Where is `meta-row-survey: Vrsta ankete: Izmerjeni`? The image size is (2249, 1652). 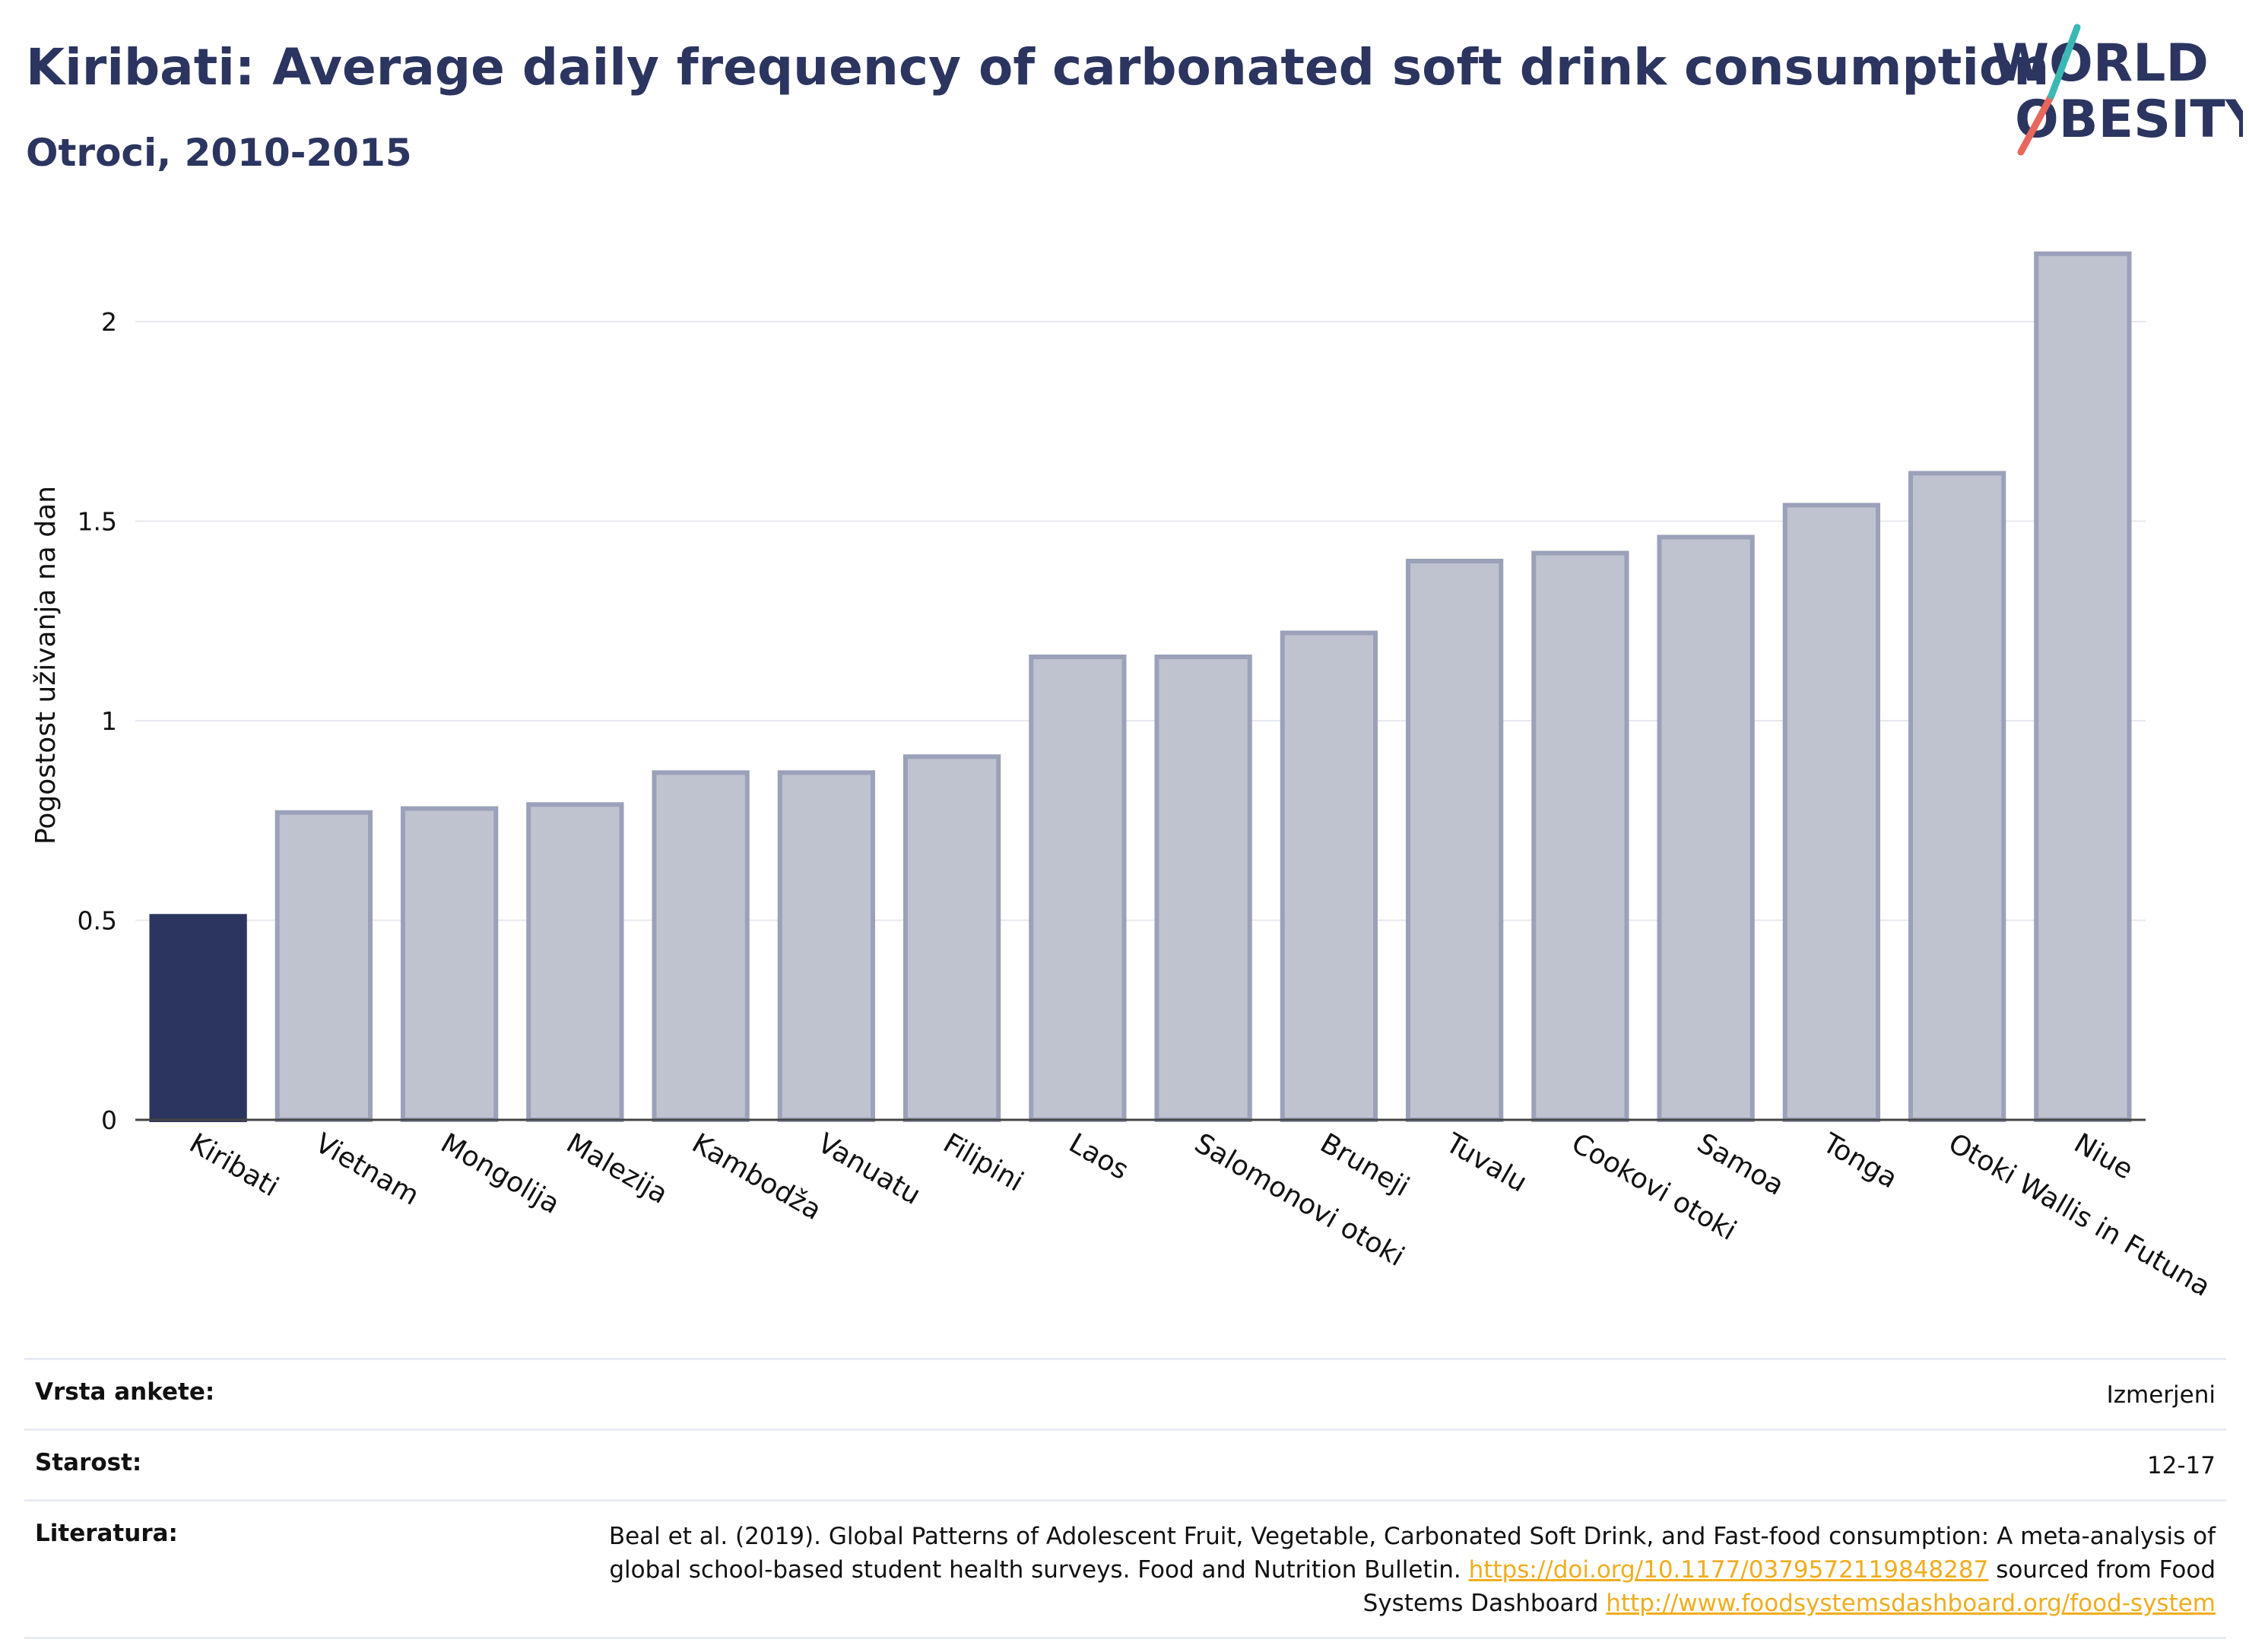
meta-row-survey: Vrsta ankete: Izmerjeni is located at coordinates (1125, 1393).